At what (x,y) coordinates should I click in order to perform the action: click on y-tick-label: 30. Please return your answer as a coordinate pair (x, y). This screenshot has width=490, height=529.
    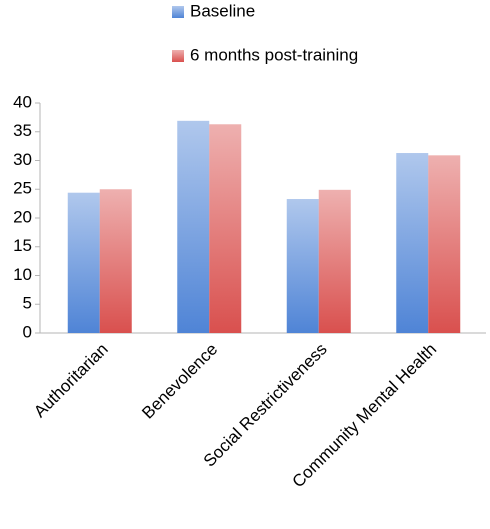
    Looking at the image, I should click on (22, 159).